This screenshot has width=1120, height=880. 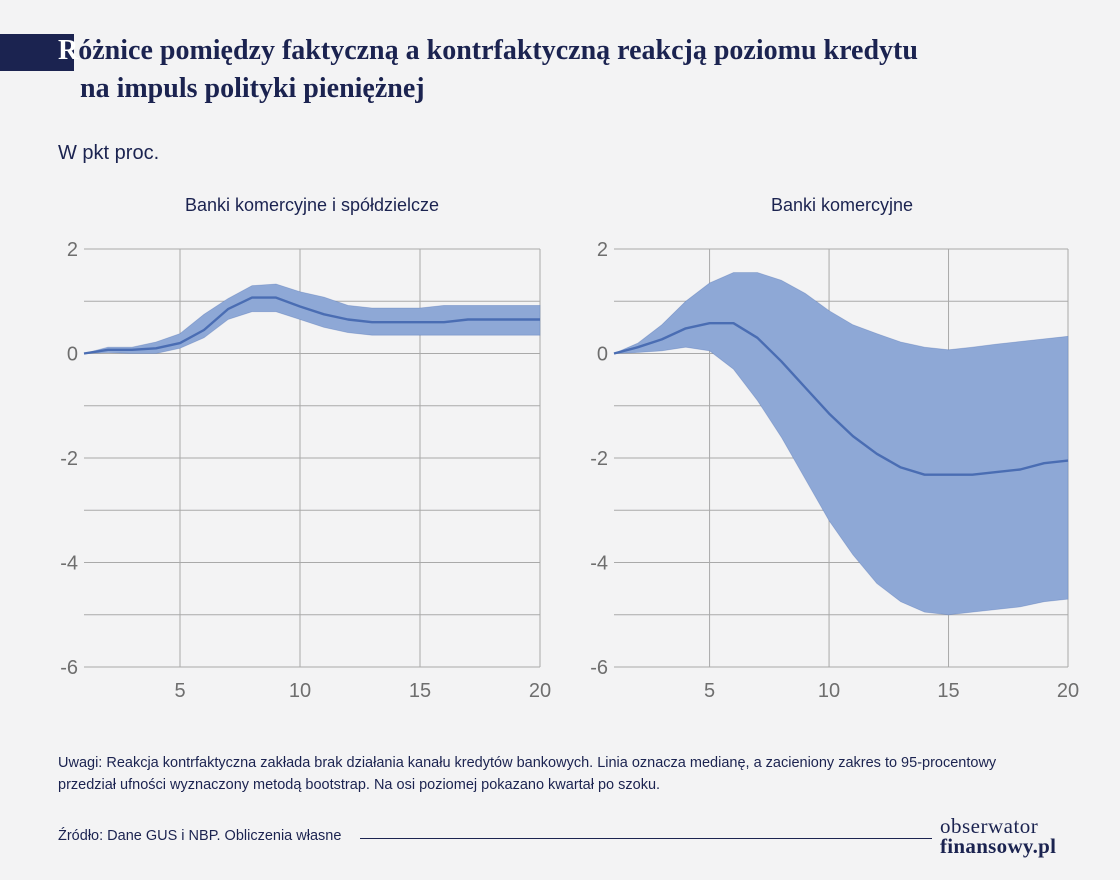 I want to click on chart-right-x-tick-label: 20, so click(x=1068, y=691).